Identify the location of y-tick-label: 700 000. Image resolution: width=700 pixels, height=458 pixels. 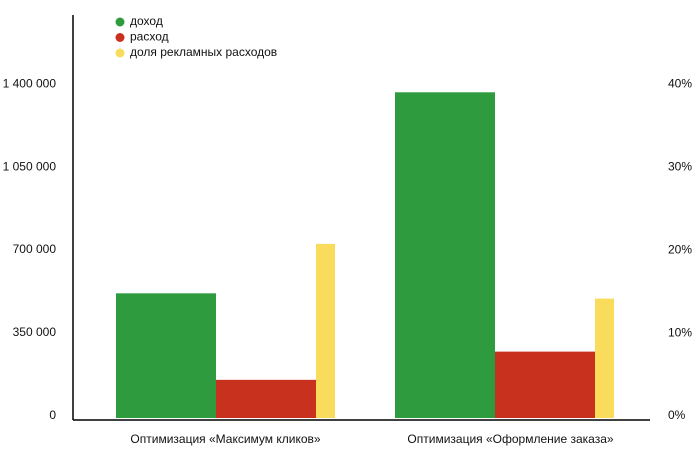
(35, 249).